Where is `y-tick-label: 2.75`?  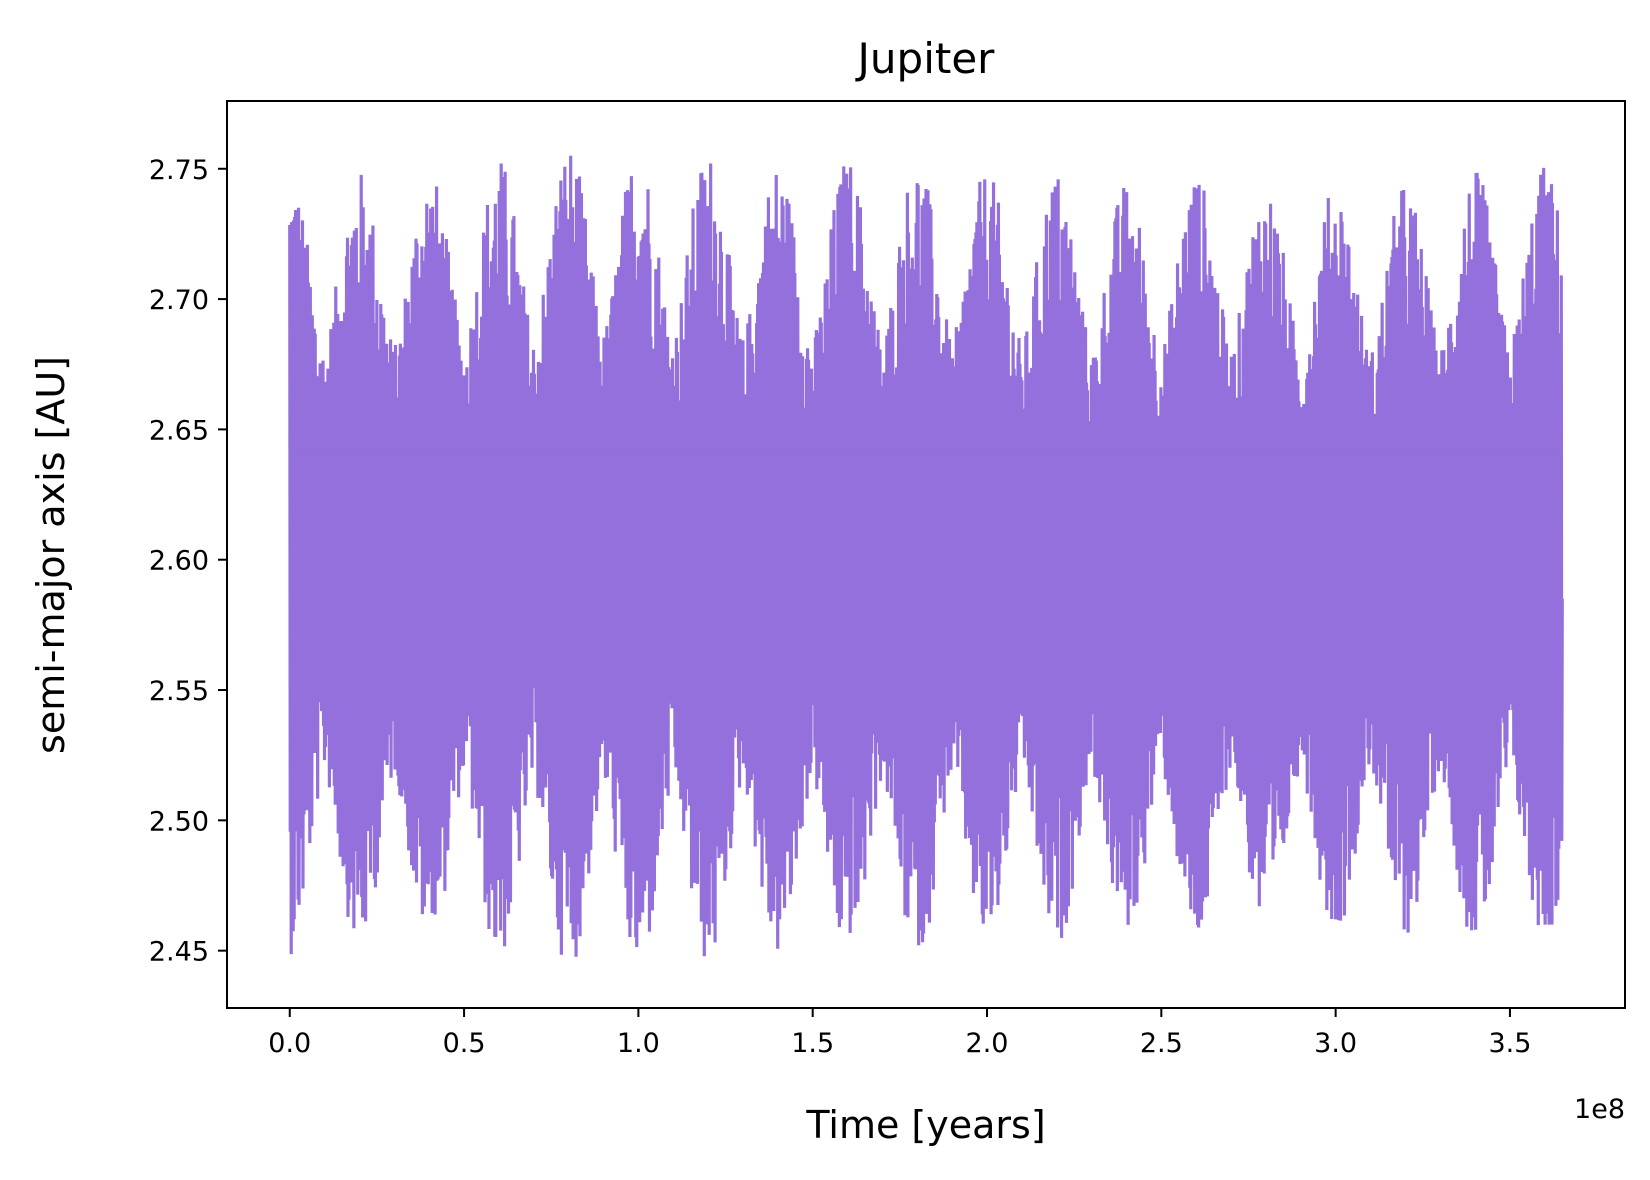 y-tick-label: 2.75 is located at coordinates (179, 170).